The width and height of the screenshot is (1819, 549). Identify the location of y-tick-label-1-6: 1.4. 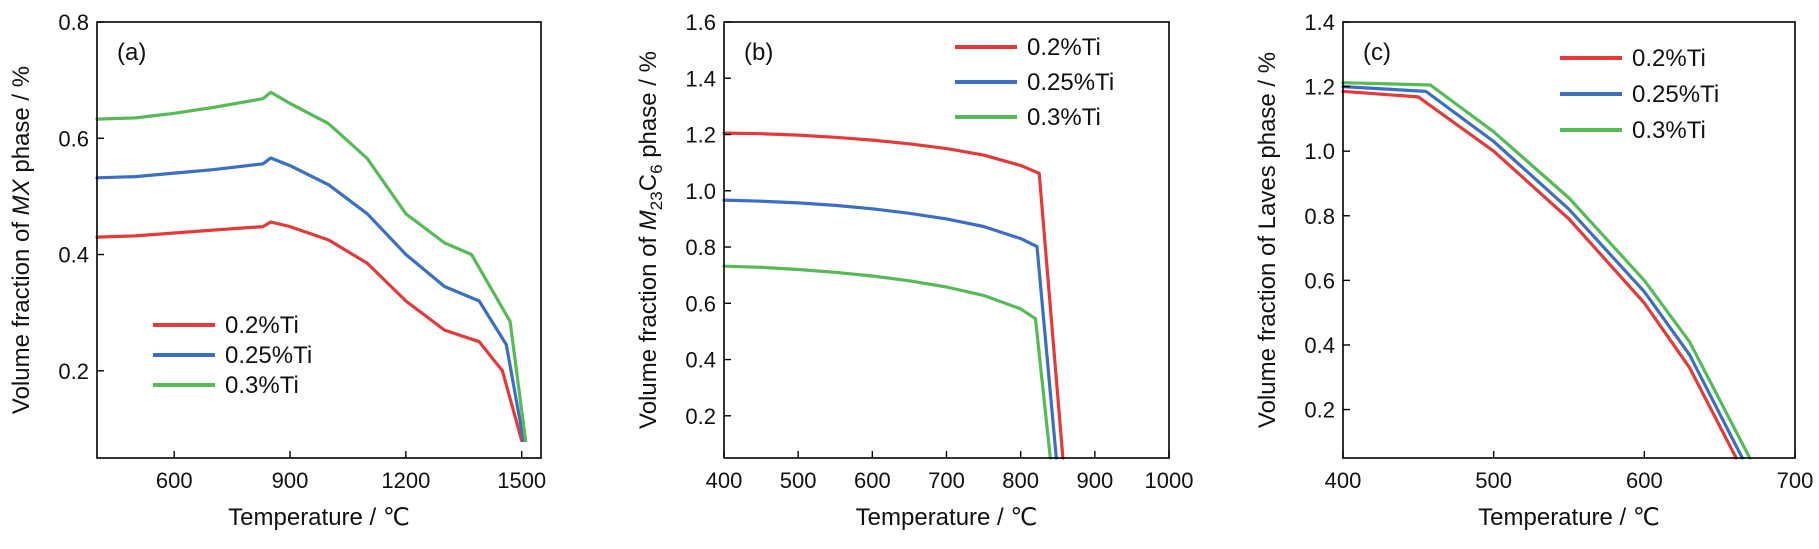
(700, 78).